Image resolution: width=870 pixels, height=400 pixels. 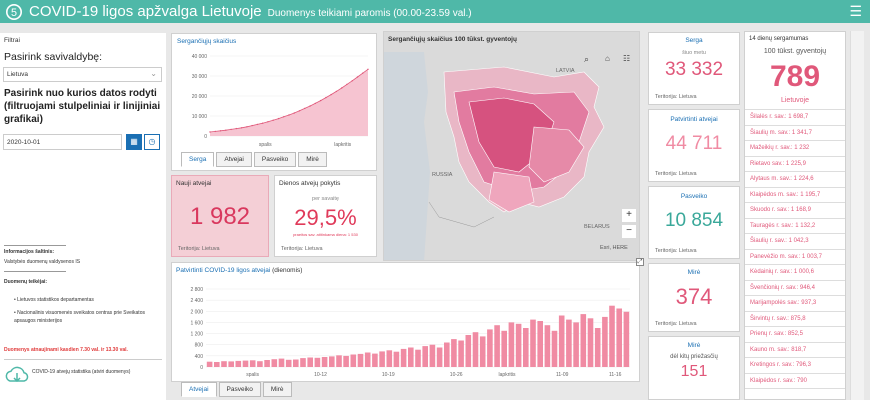 I want to click on scrollbar, so click(x=857, y=215).